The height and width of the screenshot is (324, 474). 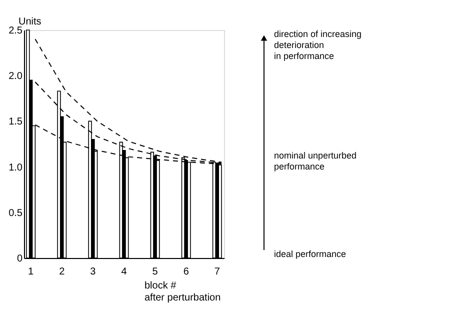 I want to click on x-tick-label: 2, so click(x=62, y=272).